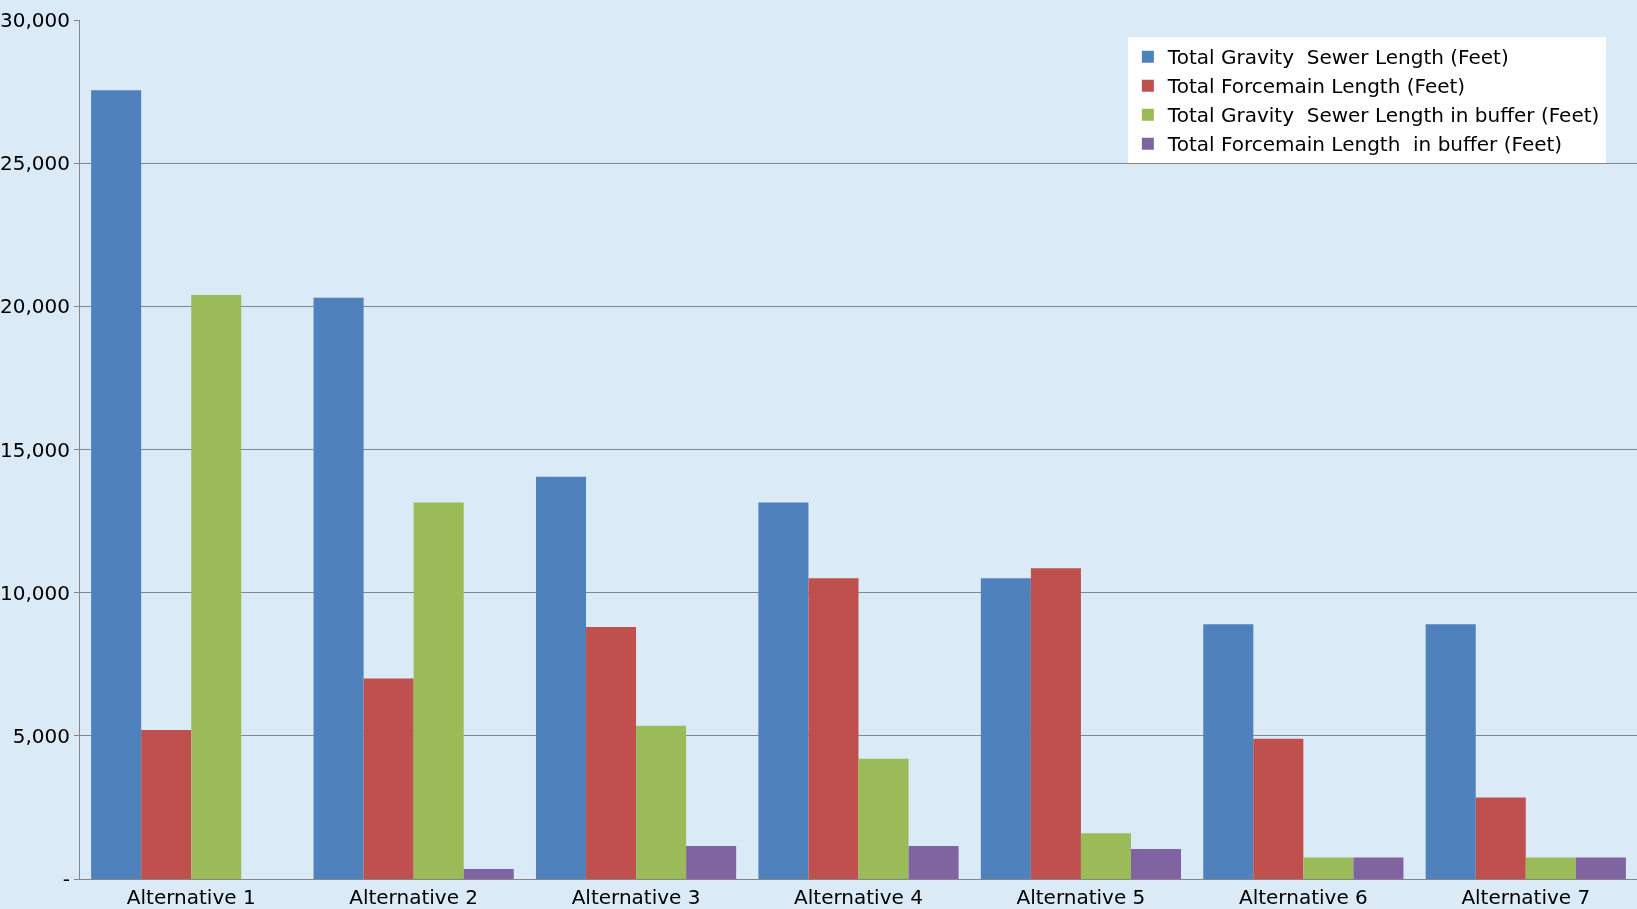 The height and width of the screenshot is (909, 1637). I want to click on y-tick-label: 20,000, so click(35, 306).